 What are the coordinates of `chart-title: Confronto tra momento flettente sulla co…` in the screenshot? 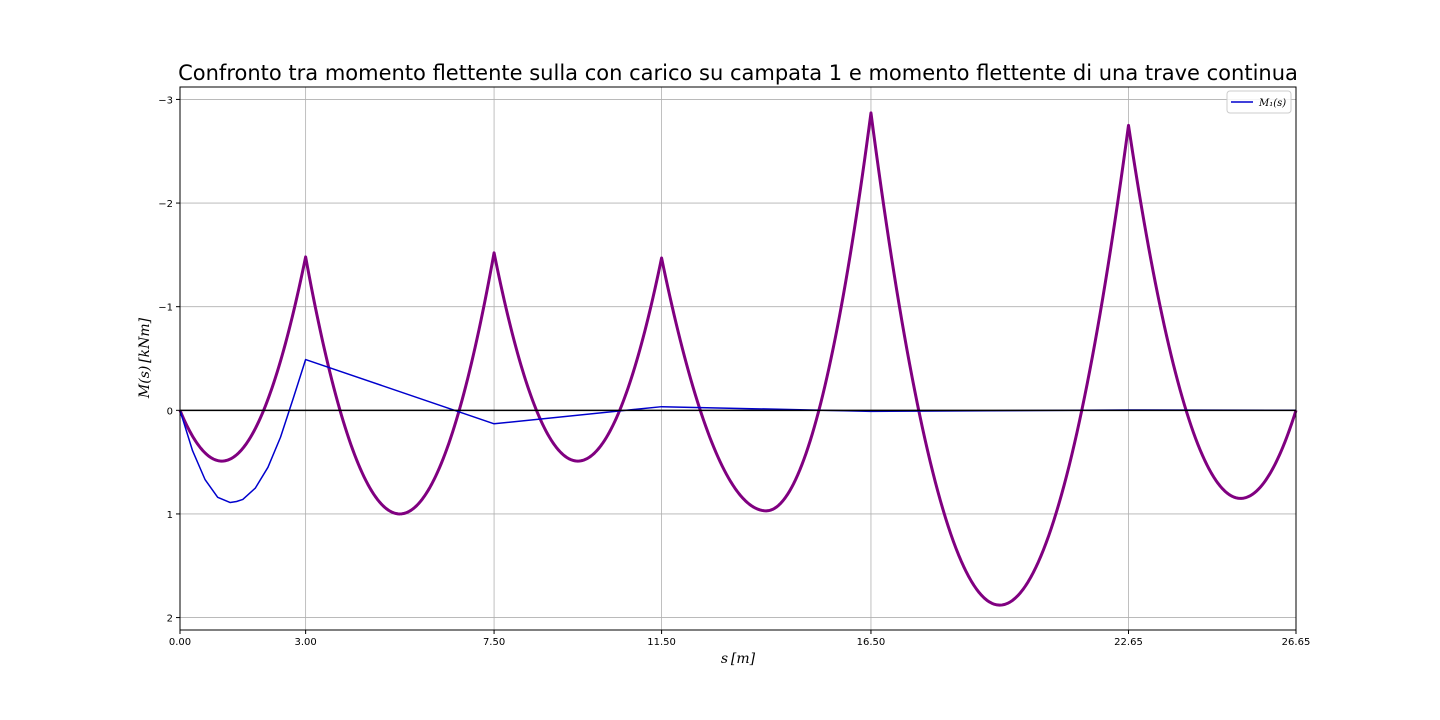 It's located at (738, 73).